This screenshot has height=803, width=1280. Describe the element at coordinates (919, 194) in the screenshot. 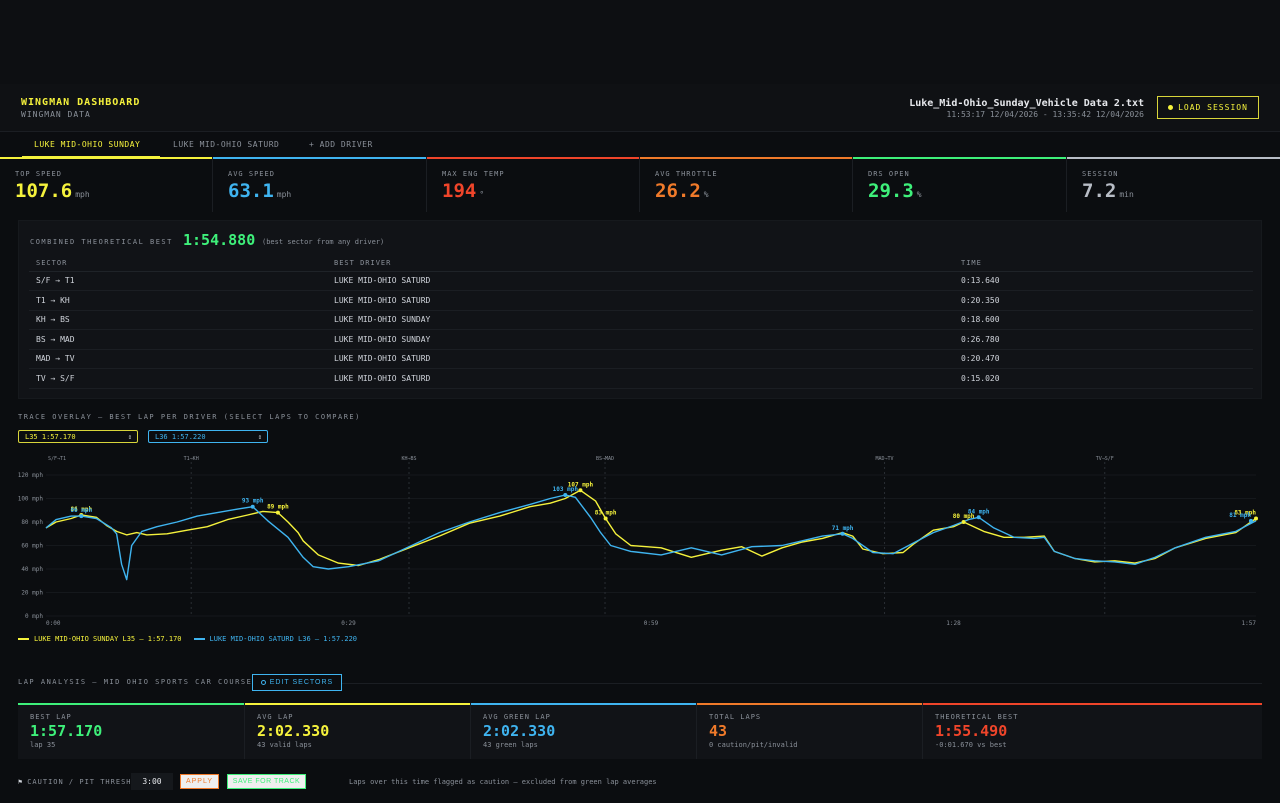

I see `stat-unit: %` at that location.